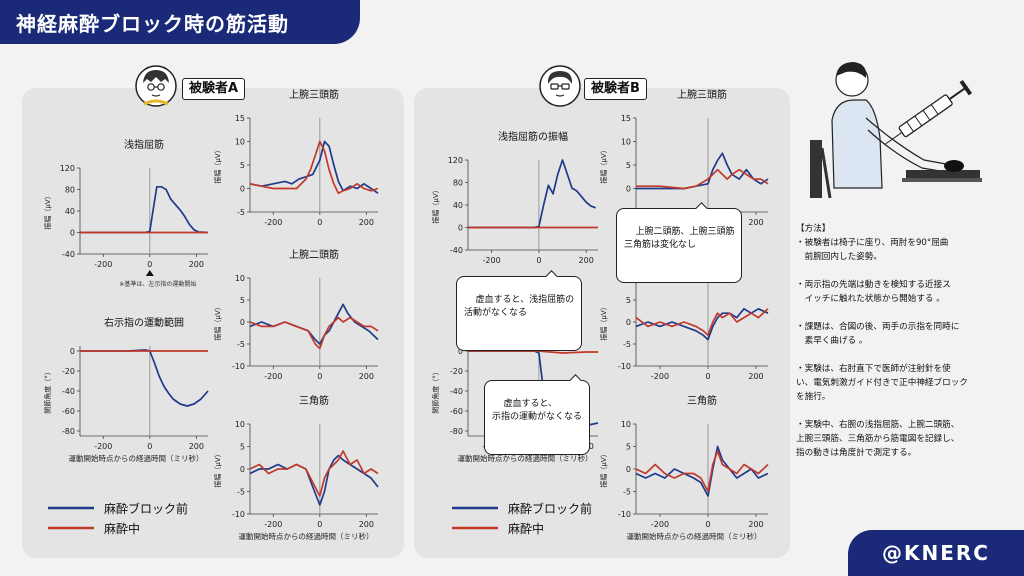  I want to click on callout-b-rom: 虚血すると、 示指の運動がなくなる, so click(537, 414).